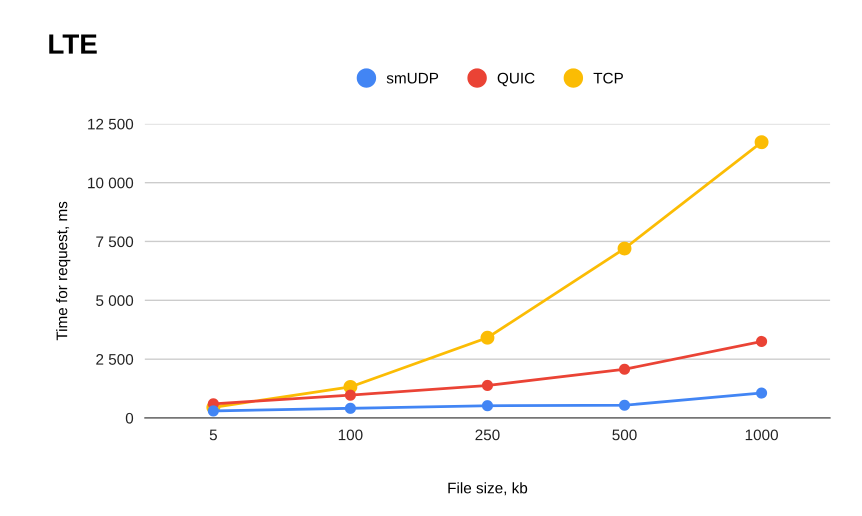  I want to click on x-axis-title: File size, kb, so click(488, 489).